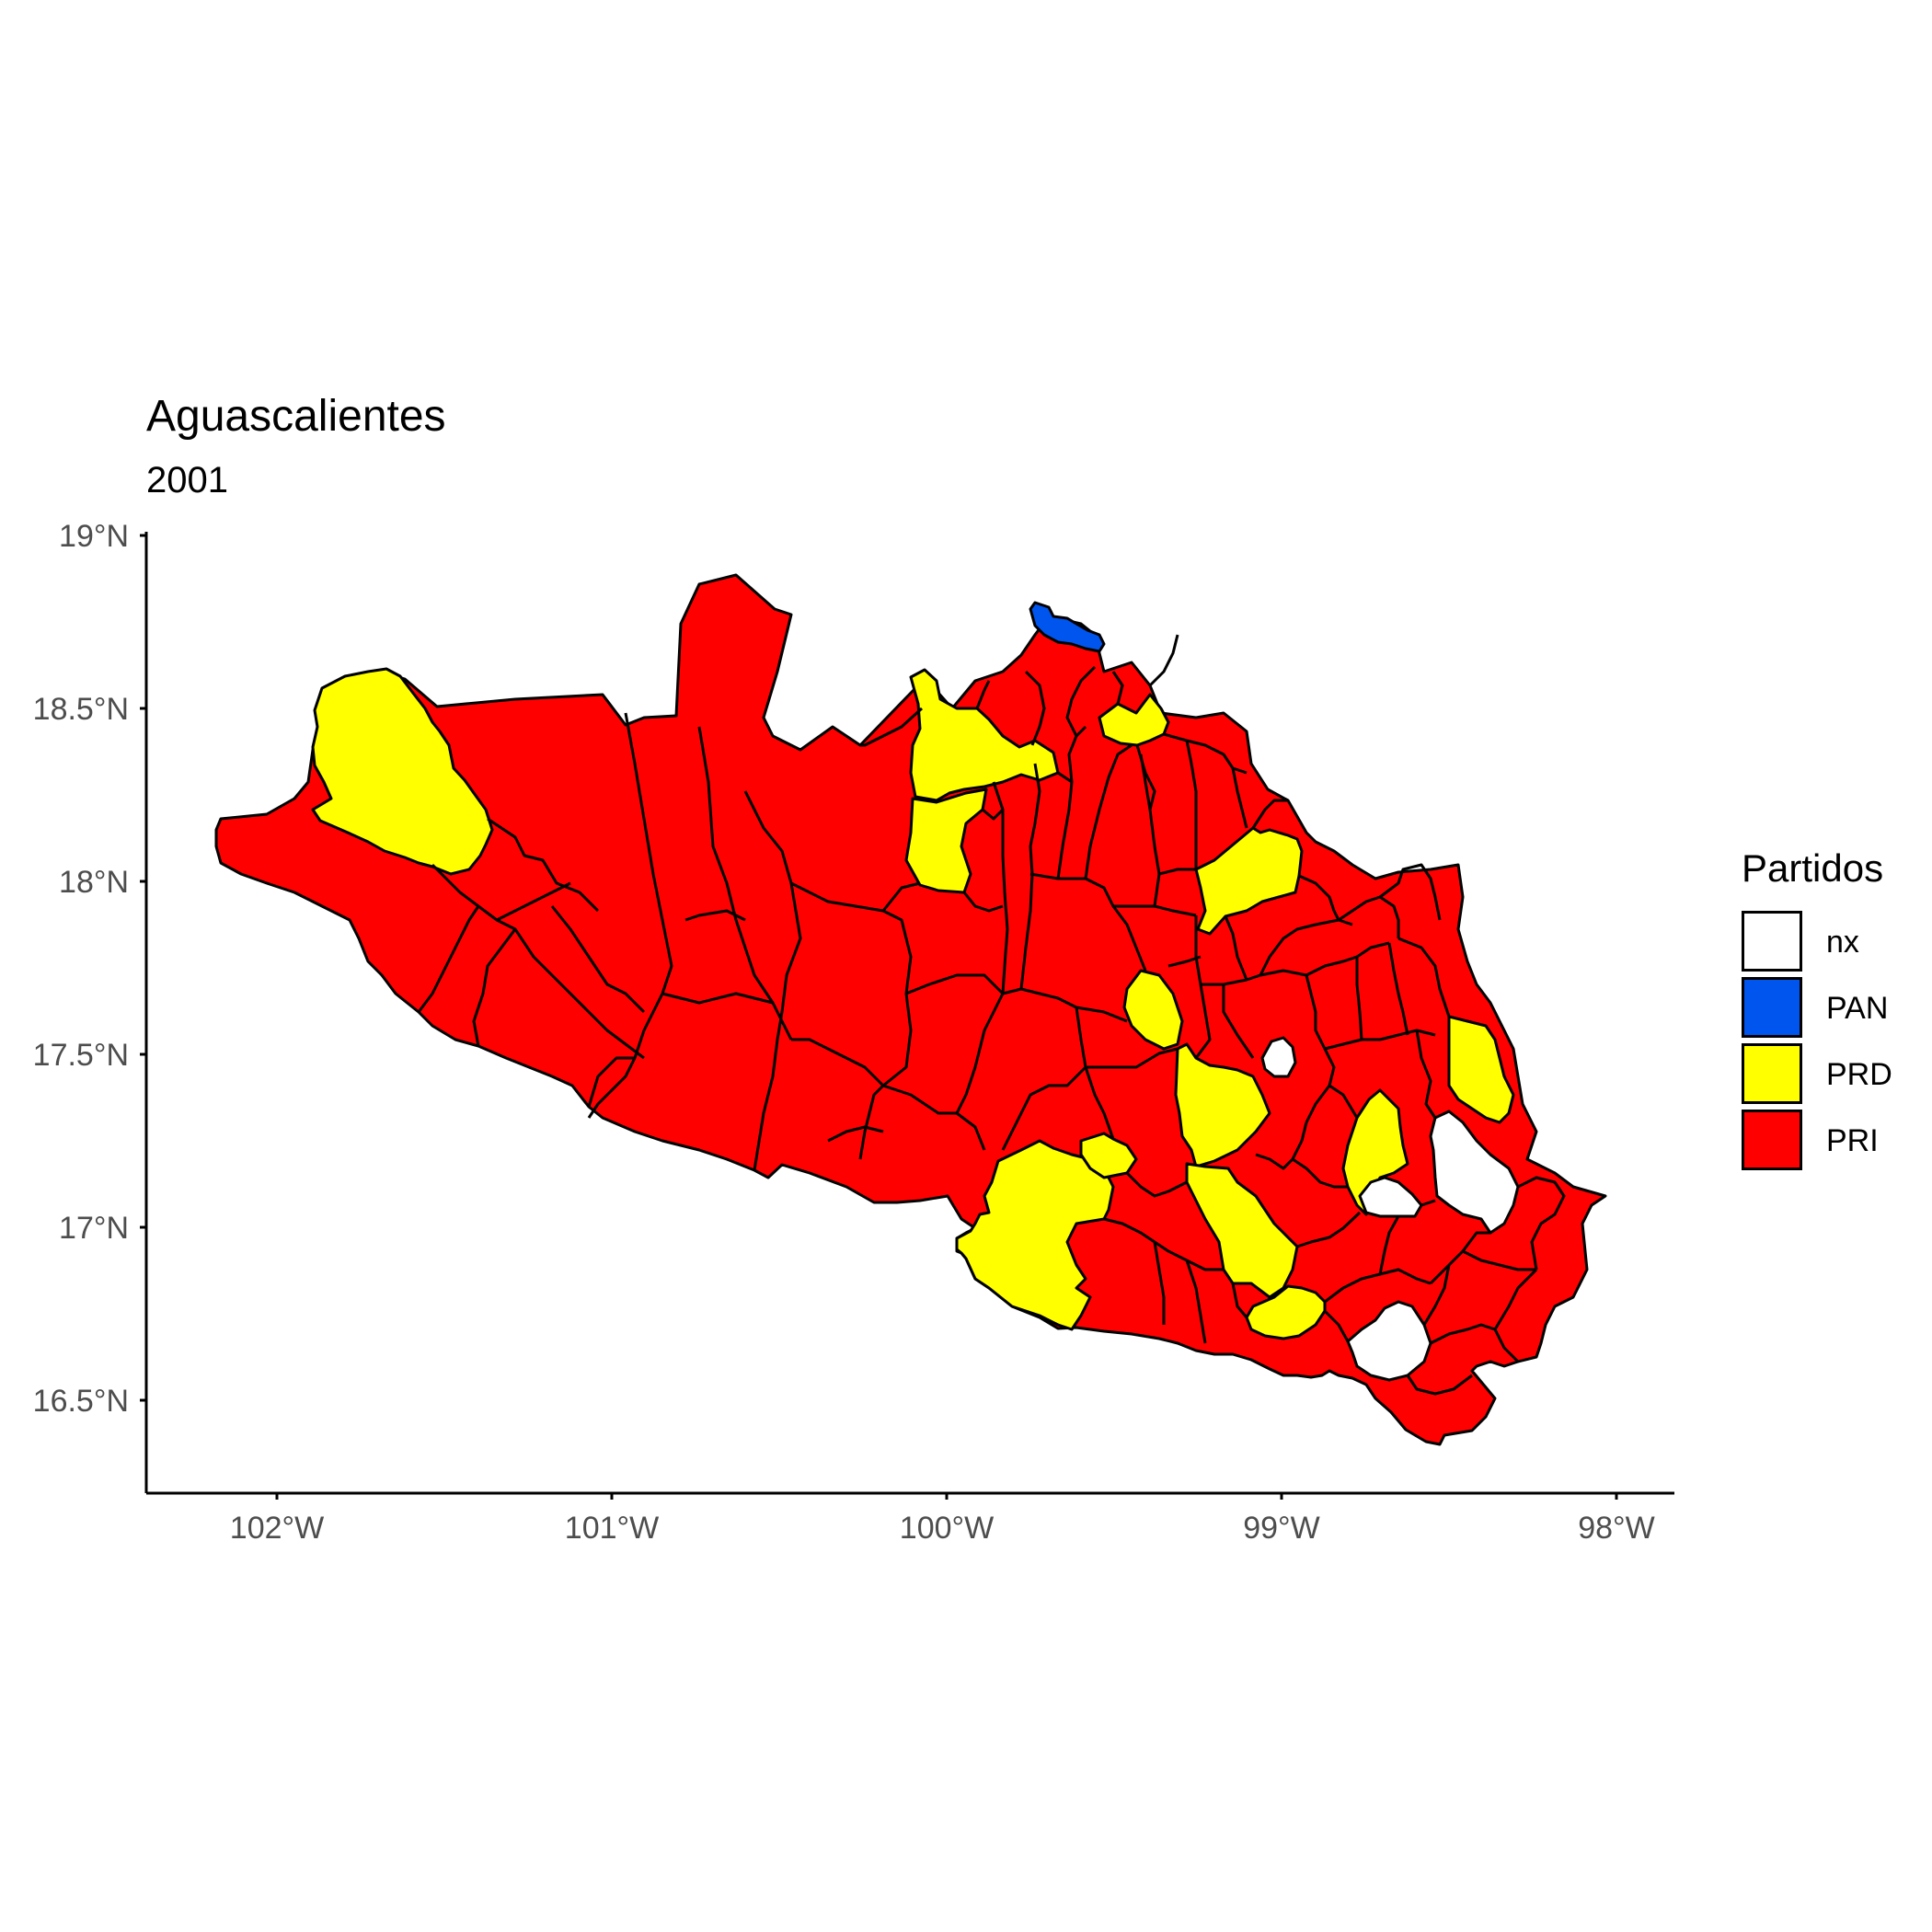  What do you see at coordinates (94, 882) in the screenshot?
I see `y-tick-label: 18°N` at bounding box center [94, 882].